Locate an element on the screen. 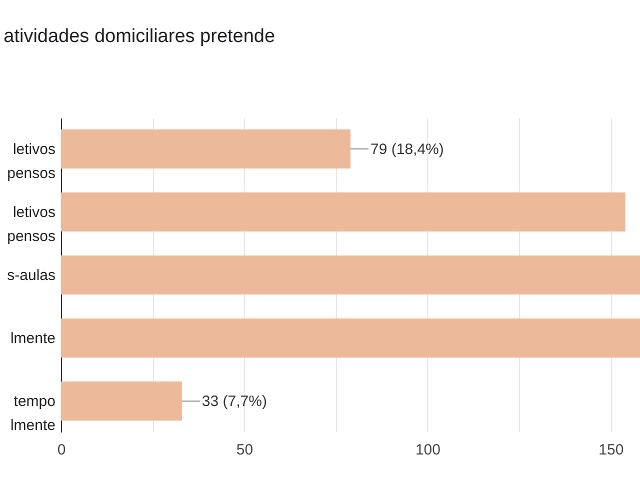 This screenshot has width=640, height=480. x-tick-label: 100 is located at coordinates (427, 450).